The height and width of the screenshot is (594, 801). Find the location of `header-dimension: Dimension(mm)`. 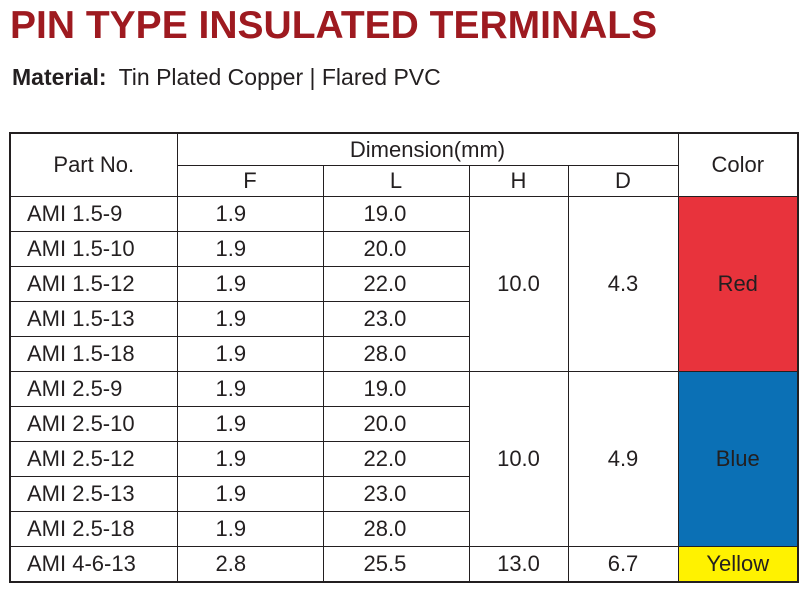

header-dimension: Dimension(mm) is located at coordinates (427, 149).